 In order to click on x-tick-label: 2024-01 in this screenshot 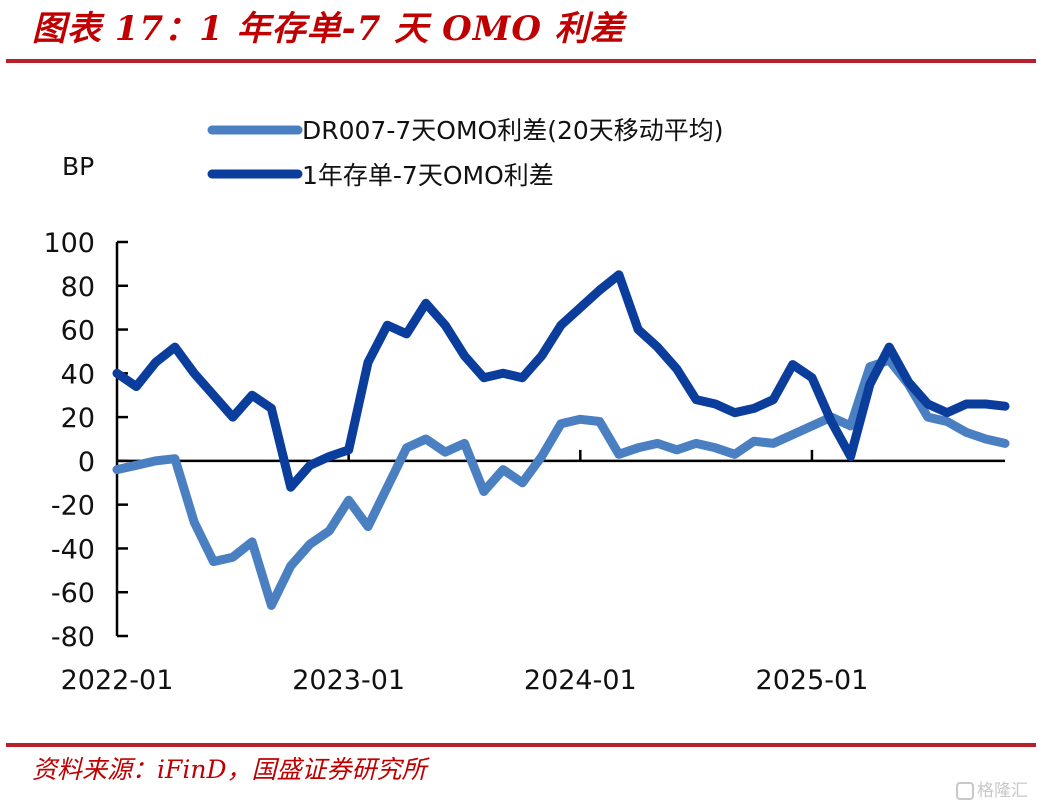, I will do `click(580, 680)`.